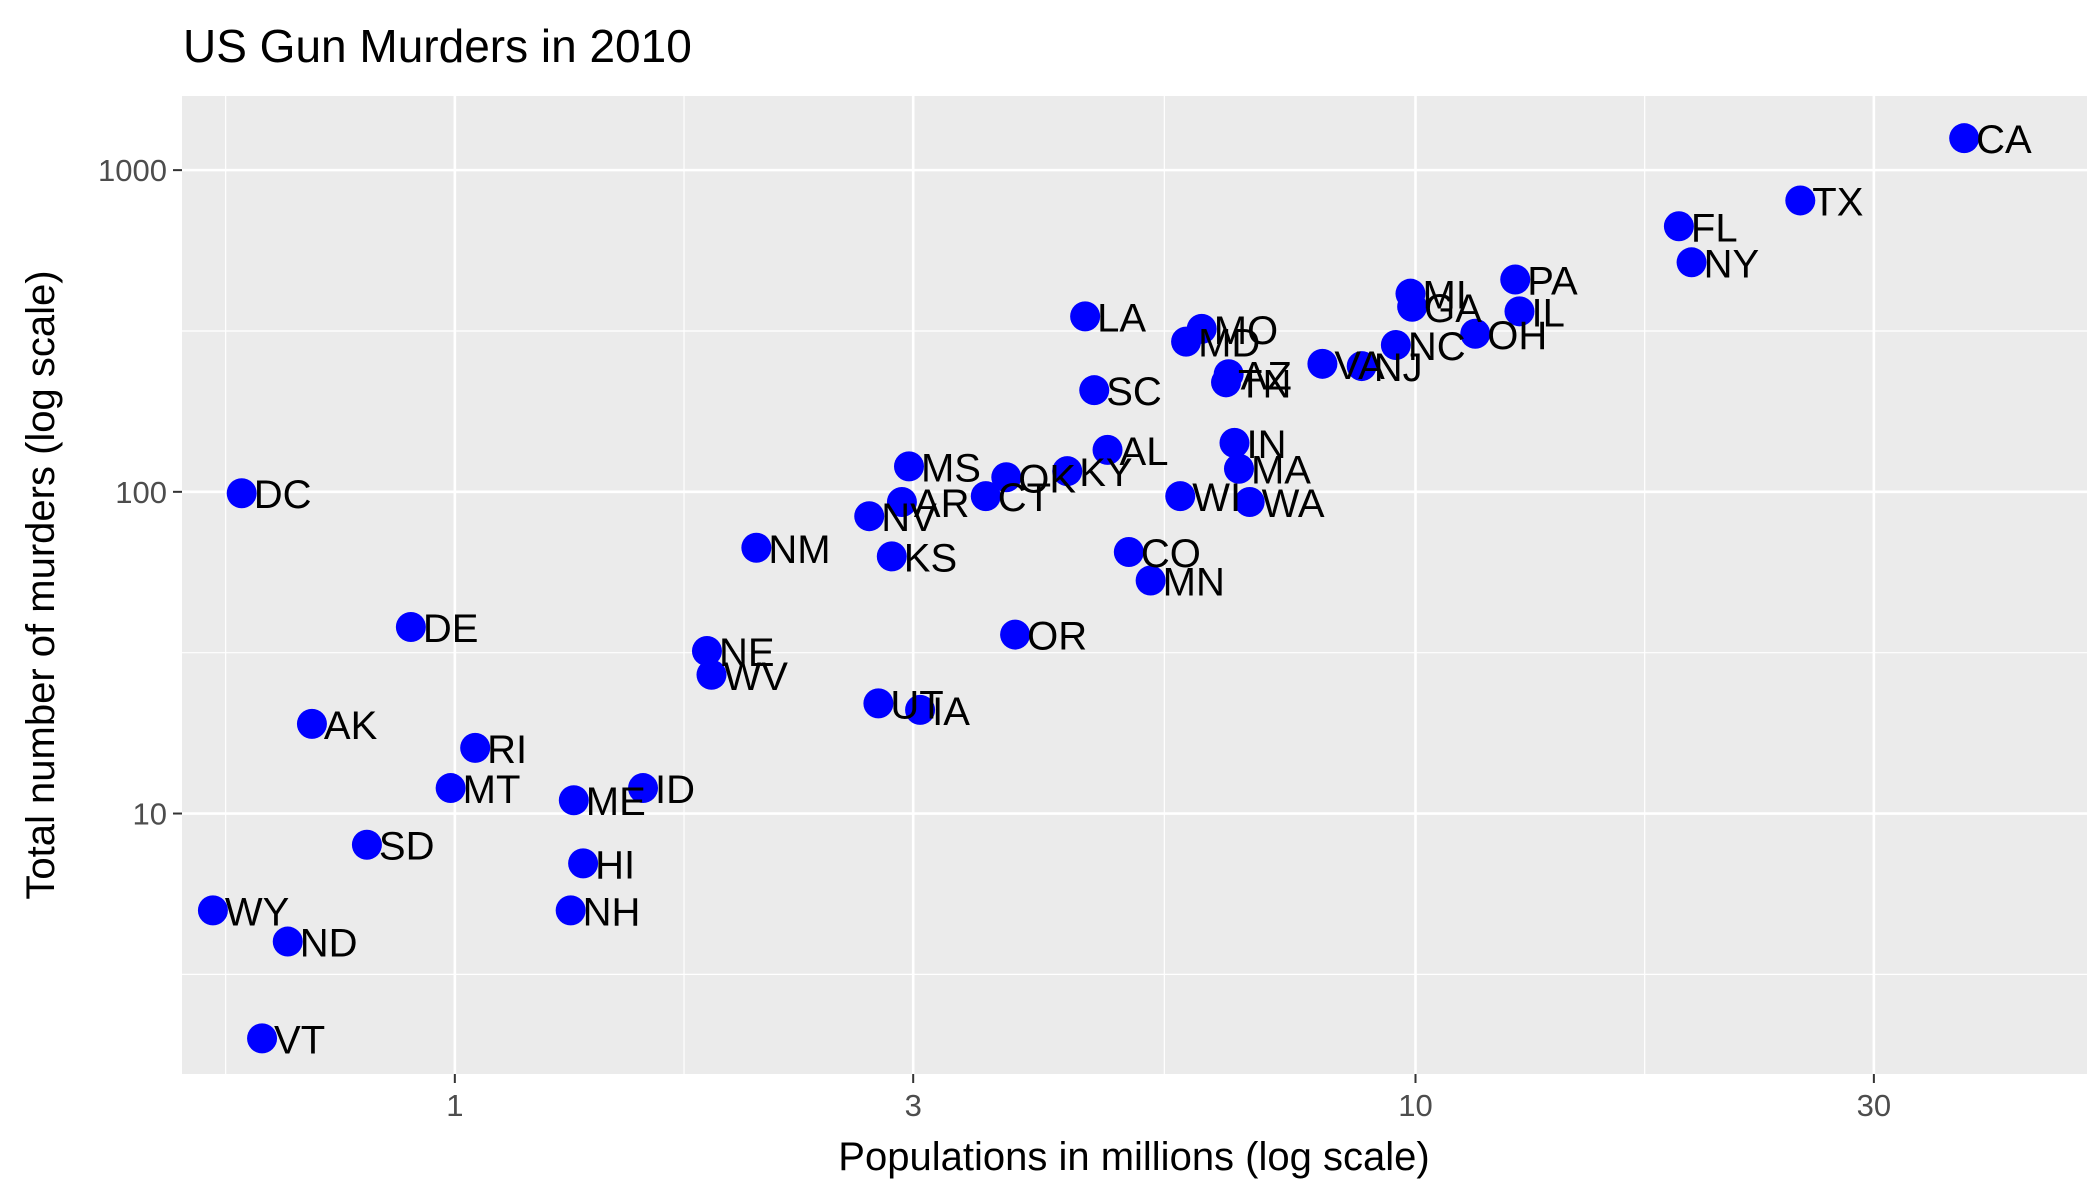 Image resolution: width=2100 pixels, height=1200 pixels. I want to click on y-tick-label: 100, so click(141, 492).